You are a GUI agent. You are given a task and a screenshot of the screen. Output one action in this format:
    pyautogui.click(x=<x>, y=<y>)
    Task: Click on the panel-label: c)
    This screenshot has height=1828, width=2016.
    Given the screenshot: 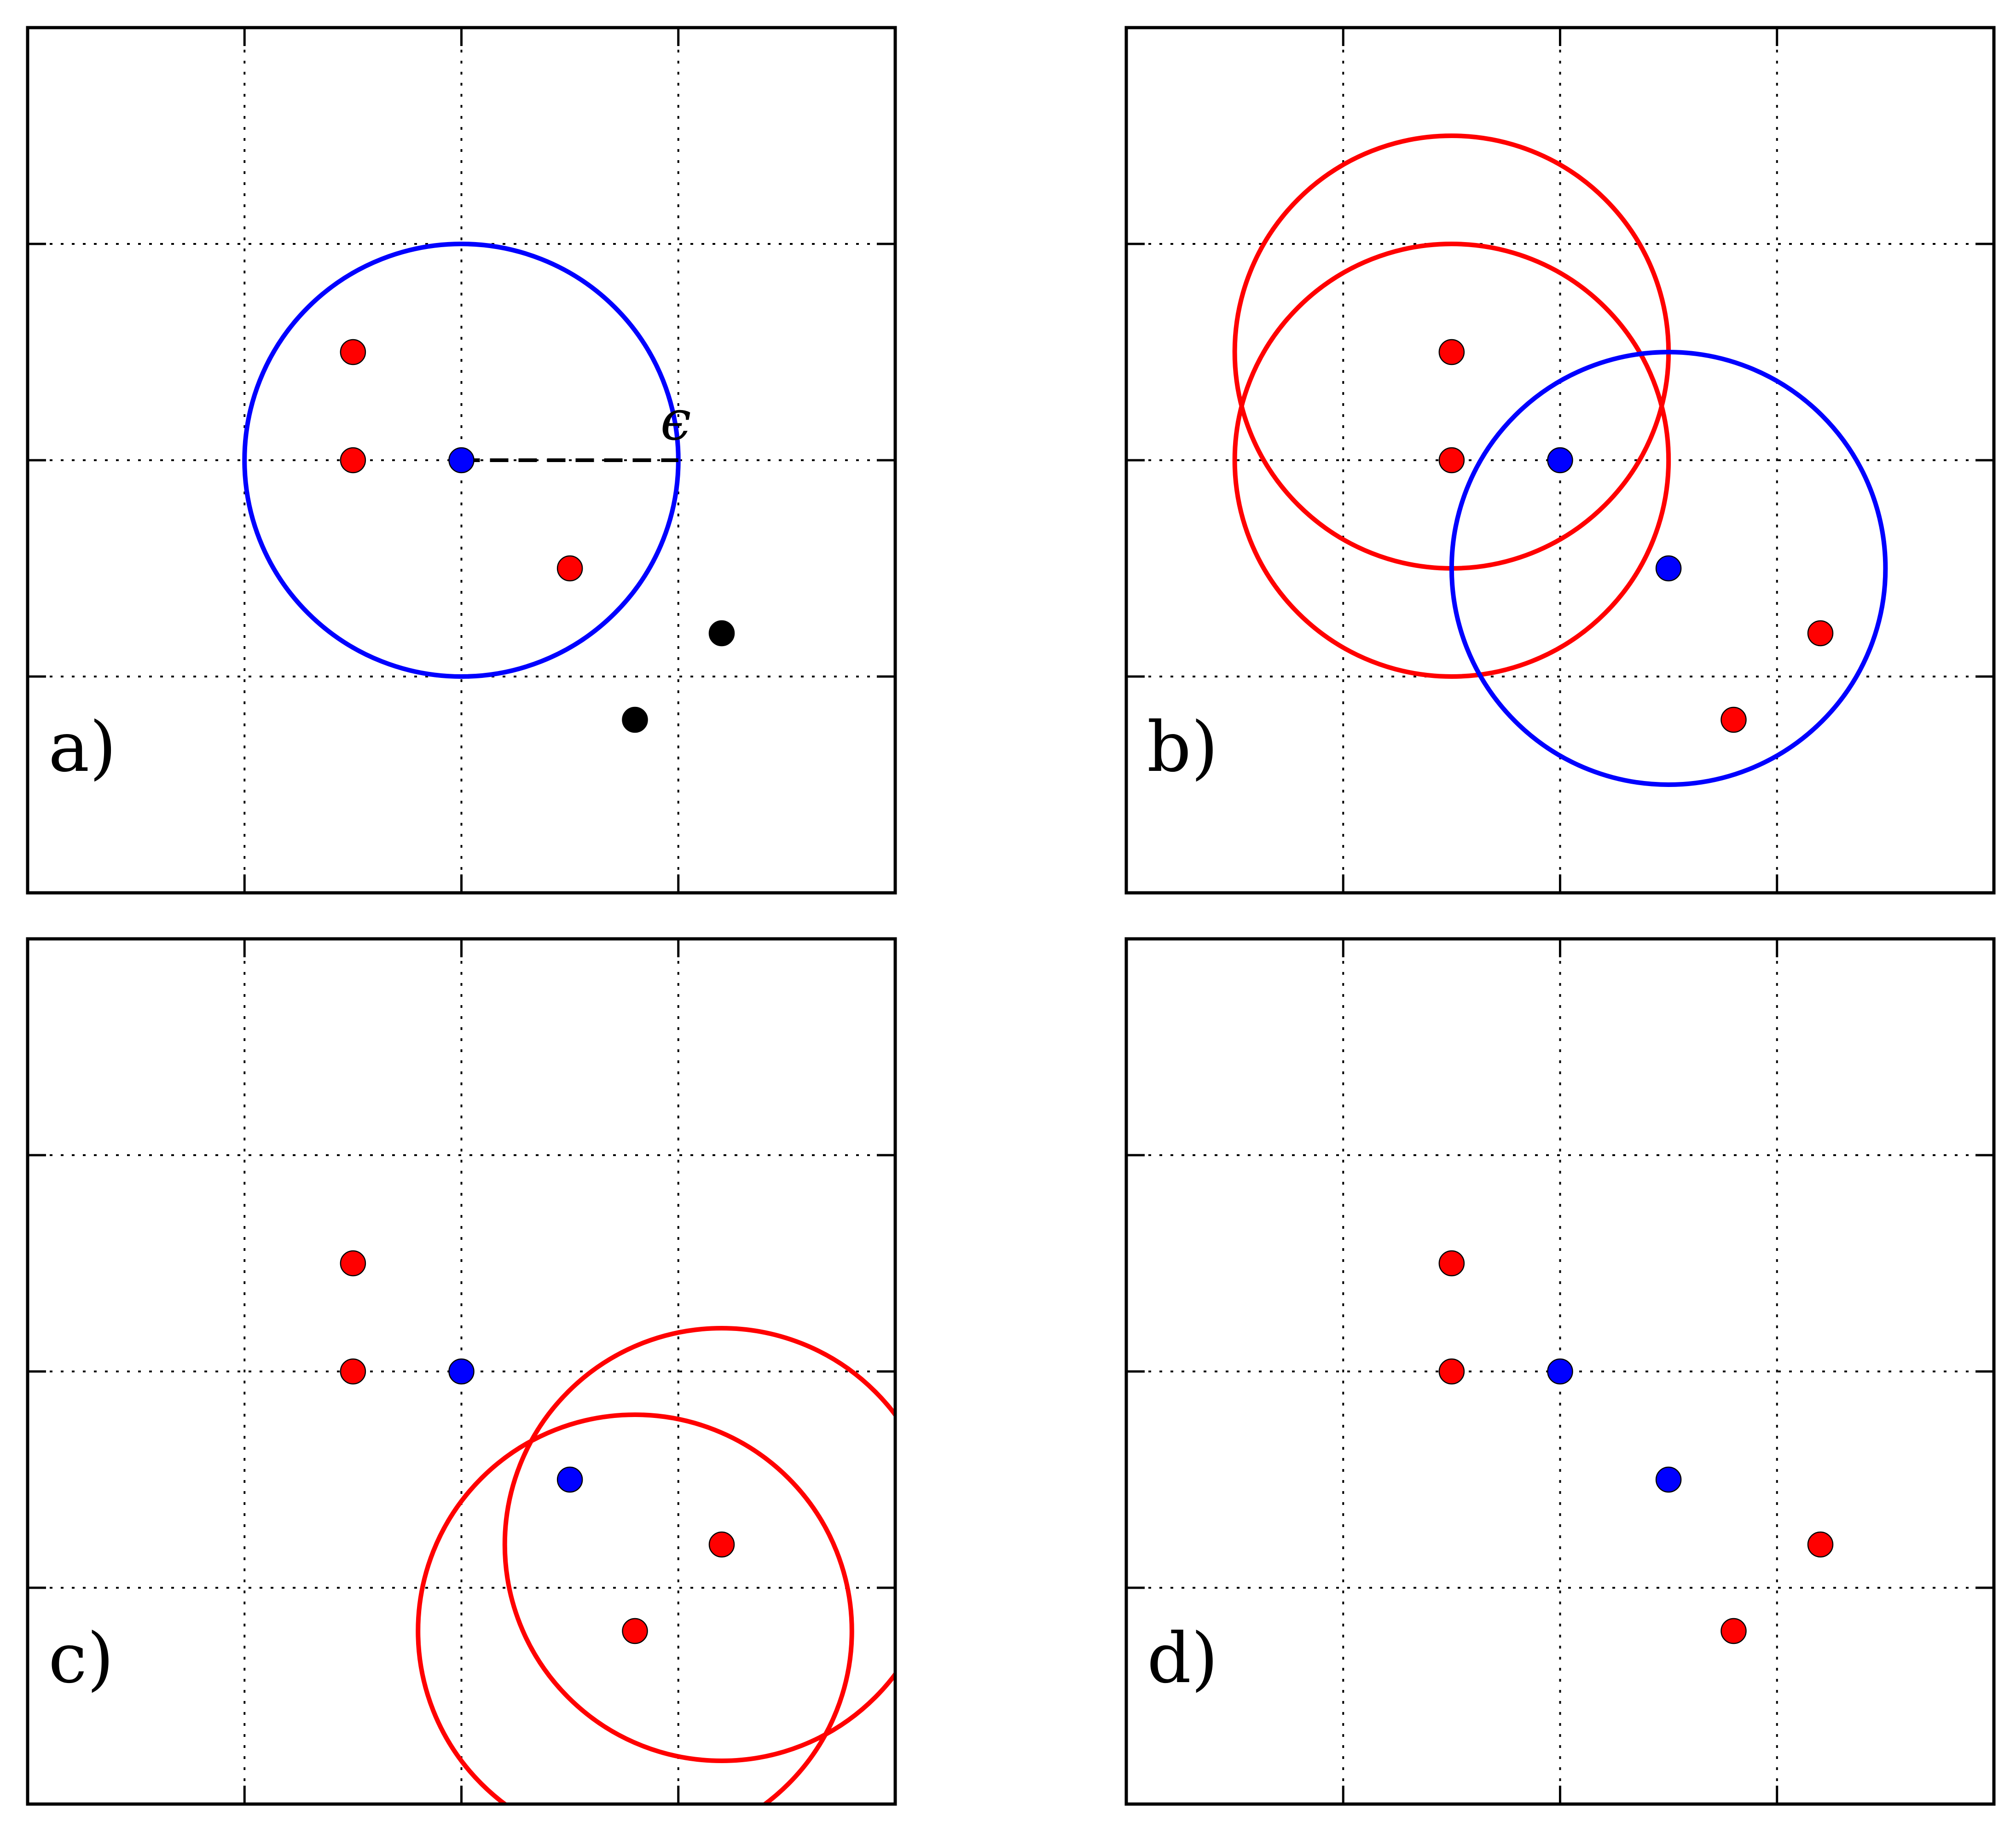 What is the action you would take?
    pyautogui.click(x=81, y=1659)
    